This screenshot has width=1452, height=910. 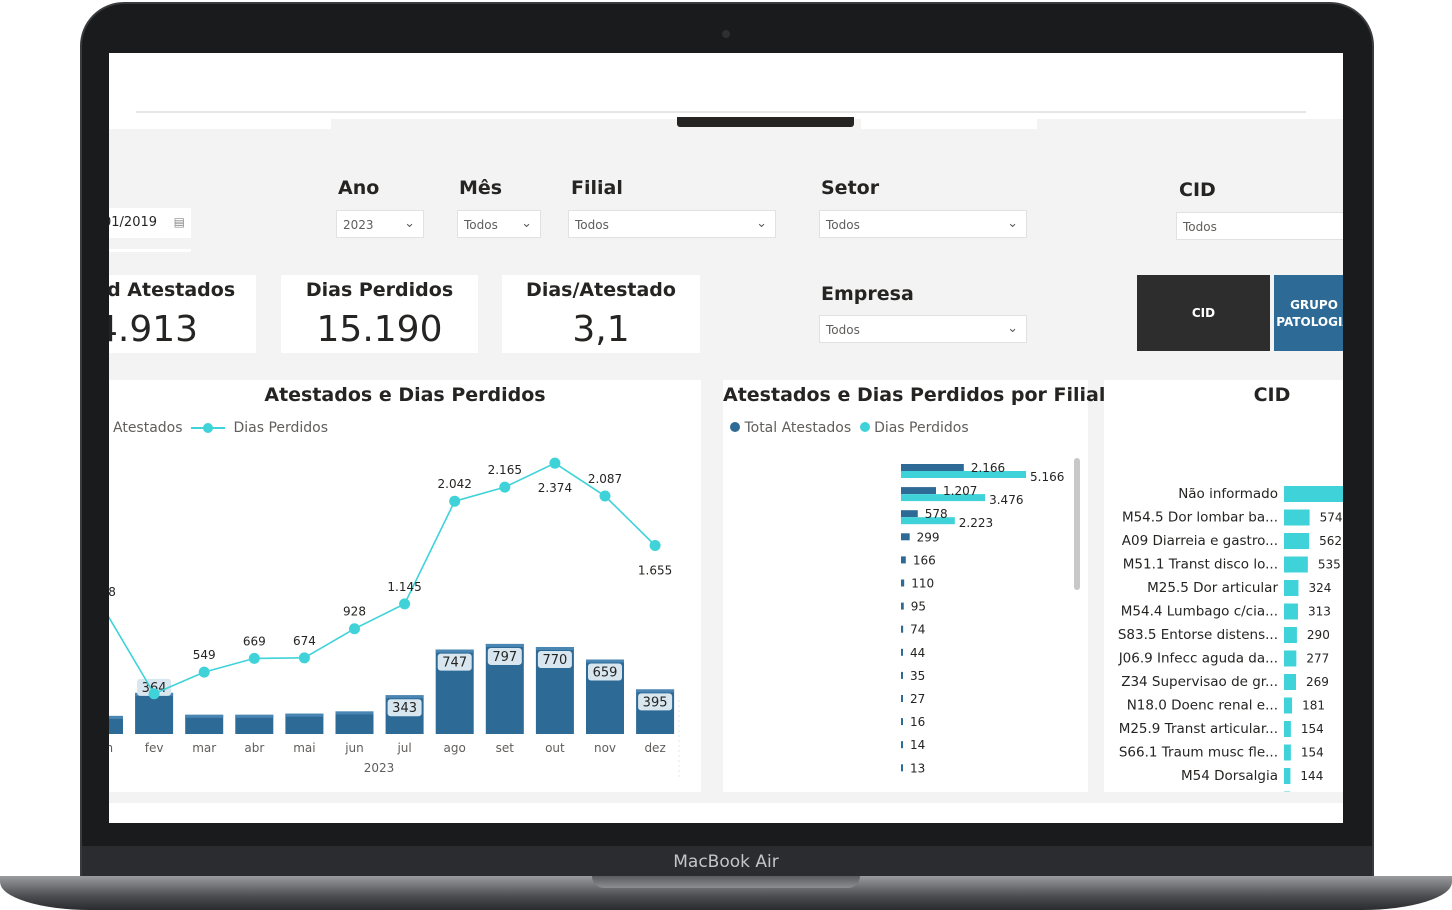 What do you see at coordinates (1229, 776) in the screenshot?
I see `cid-category-label: M54 Dorsalgia` at bounding box center [1229, 776].